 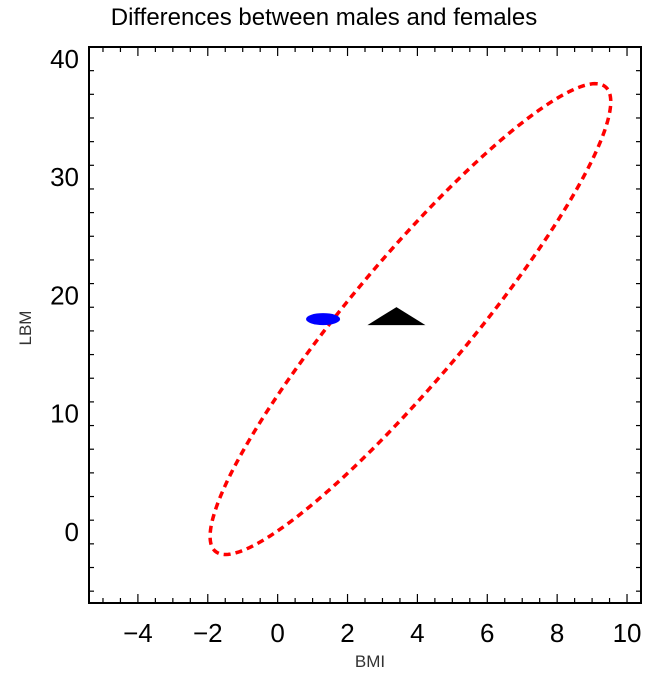 I want to click on y-axis-label: LBM, so click(x=26, y=328).